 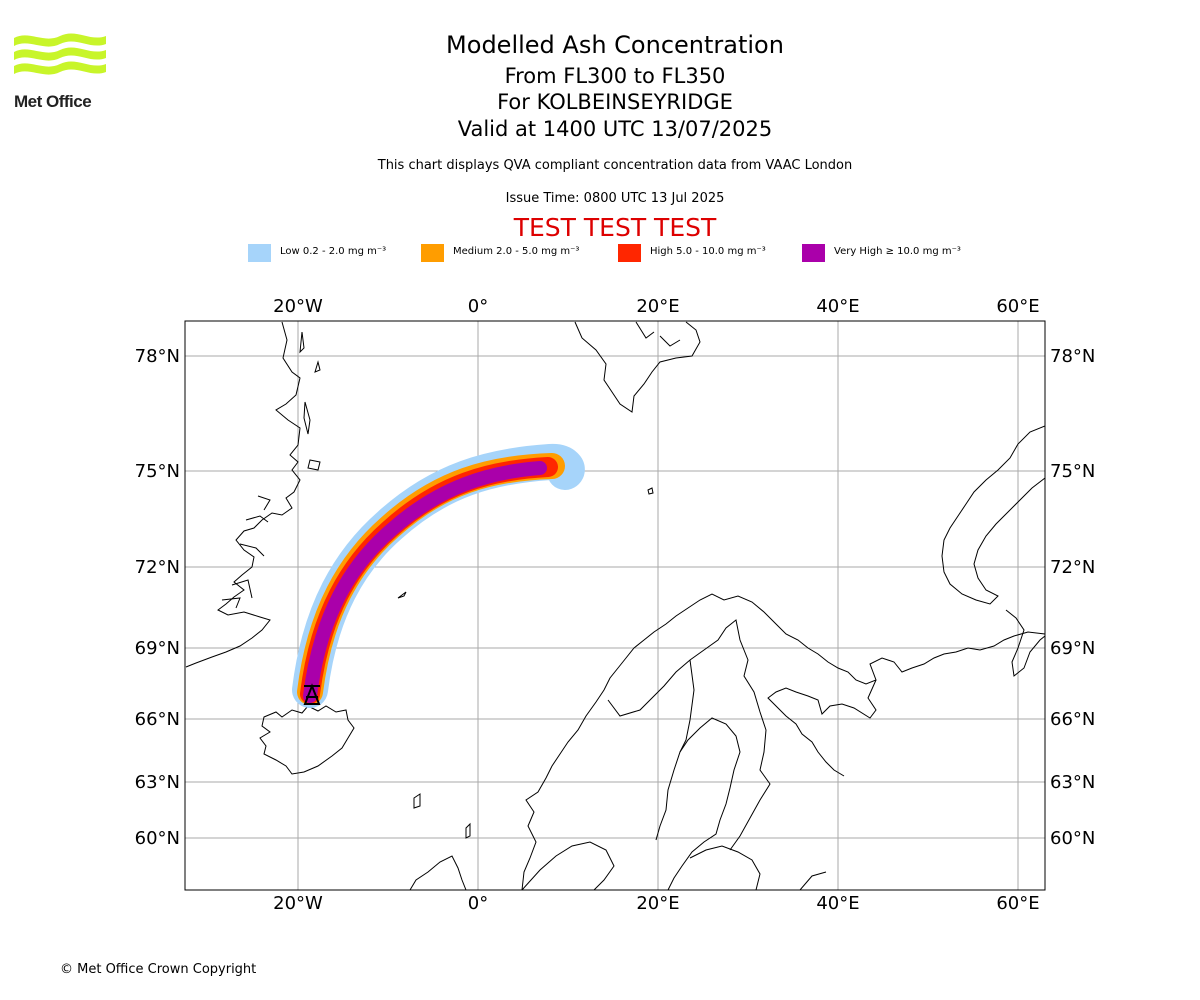 What do you see at coordinates (629, 253) in the screenshot?
I see `legend-swatch-high` at bounding box center [629, 253].